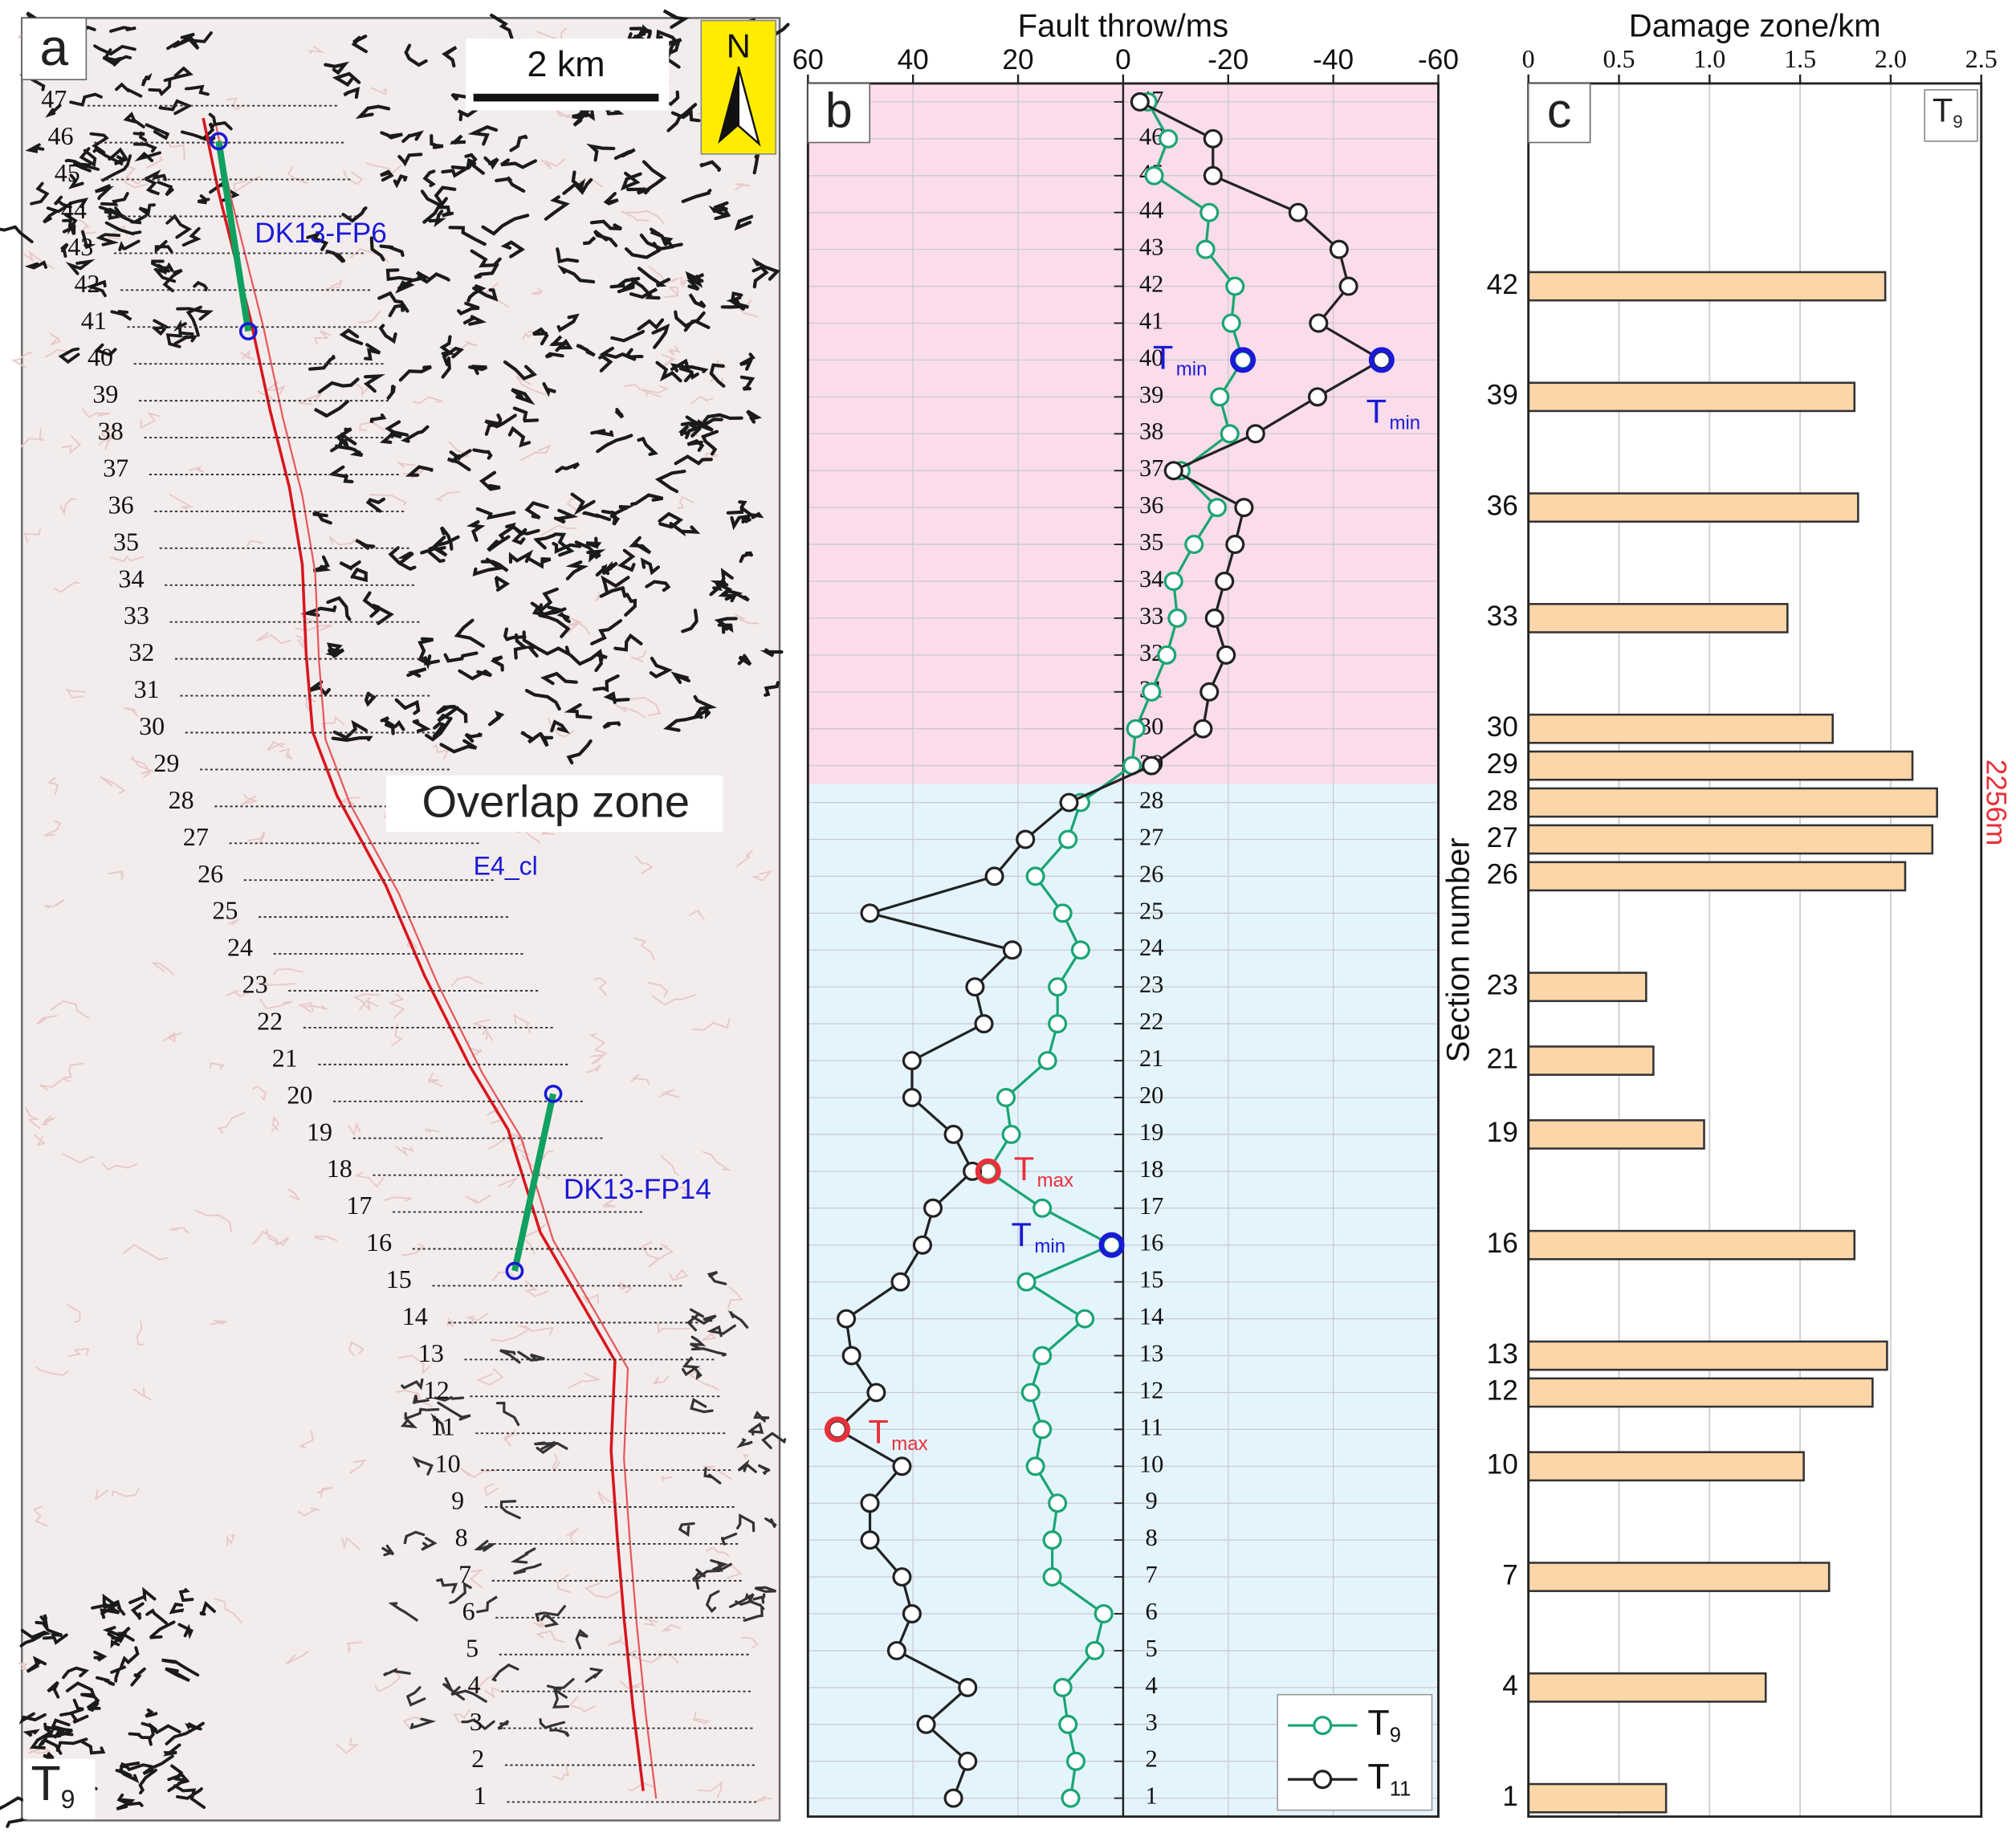 The image size is (2016, 1841). What do you see at coordinates (1151, 800) in the screenshot?
I see `y-tick-label: 28` at bounding box center [1151, 800].